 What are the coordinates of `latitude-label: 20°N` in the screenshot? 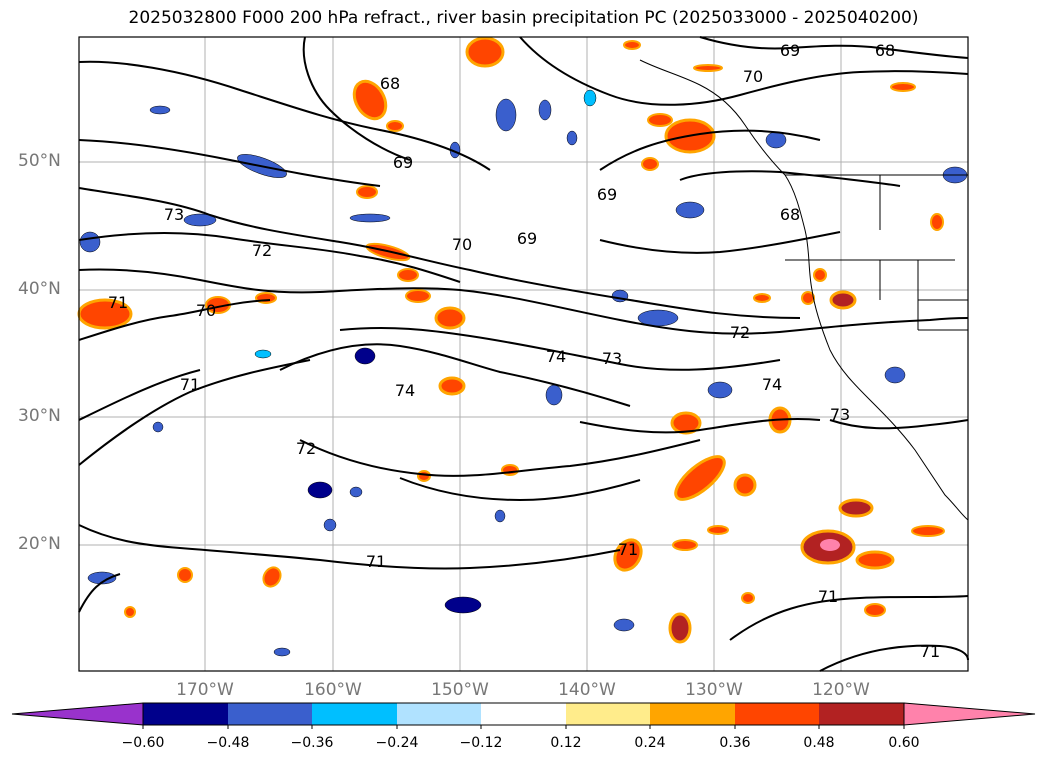 It's located at (39, 544).